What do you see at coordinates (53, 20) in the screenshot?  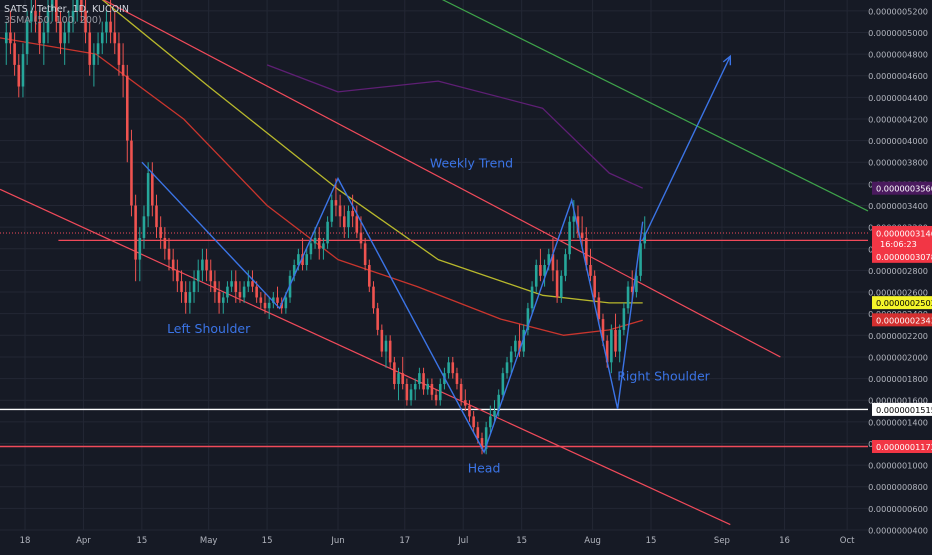 I see `indicator-title: 3SMA (50, 100, 200)` at bounding box center [53, 20].